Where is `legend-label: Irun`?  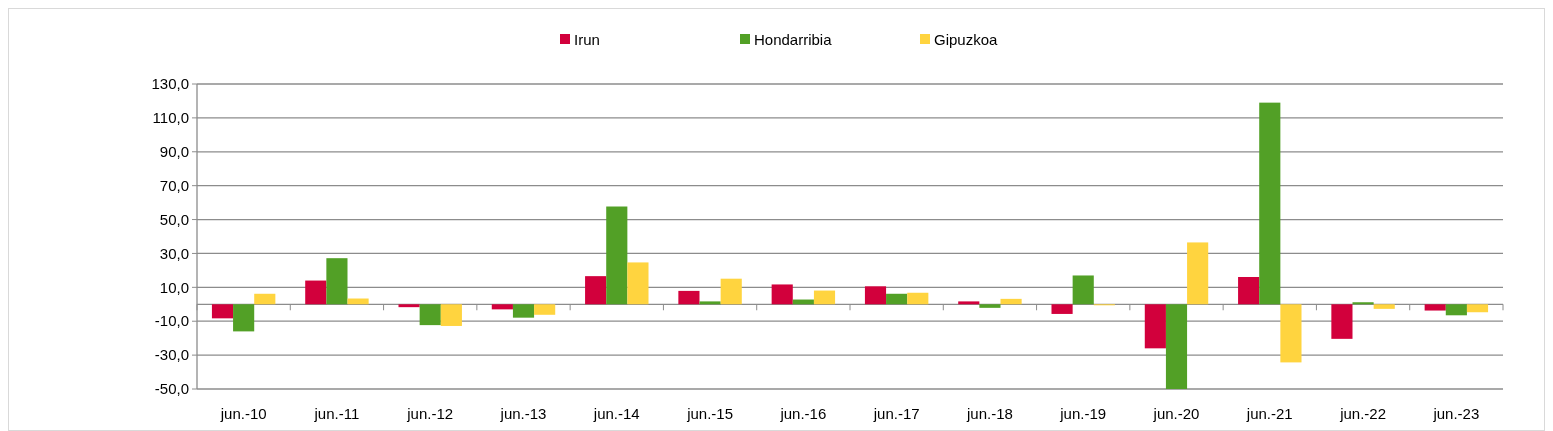 legend-label: Irun is located at coordinates (587, 40).